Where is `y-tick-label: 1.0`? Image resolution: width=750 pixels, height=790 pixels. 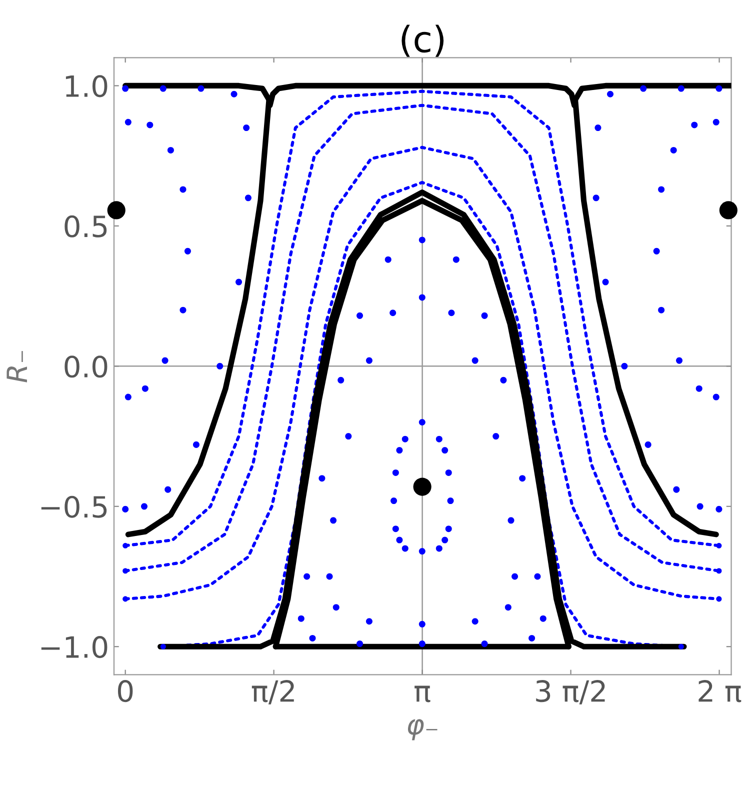 y-tick-label: 1.0 is located at coordinates (87, 86).